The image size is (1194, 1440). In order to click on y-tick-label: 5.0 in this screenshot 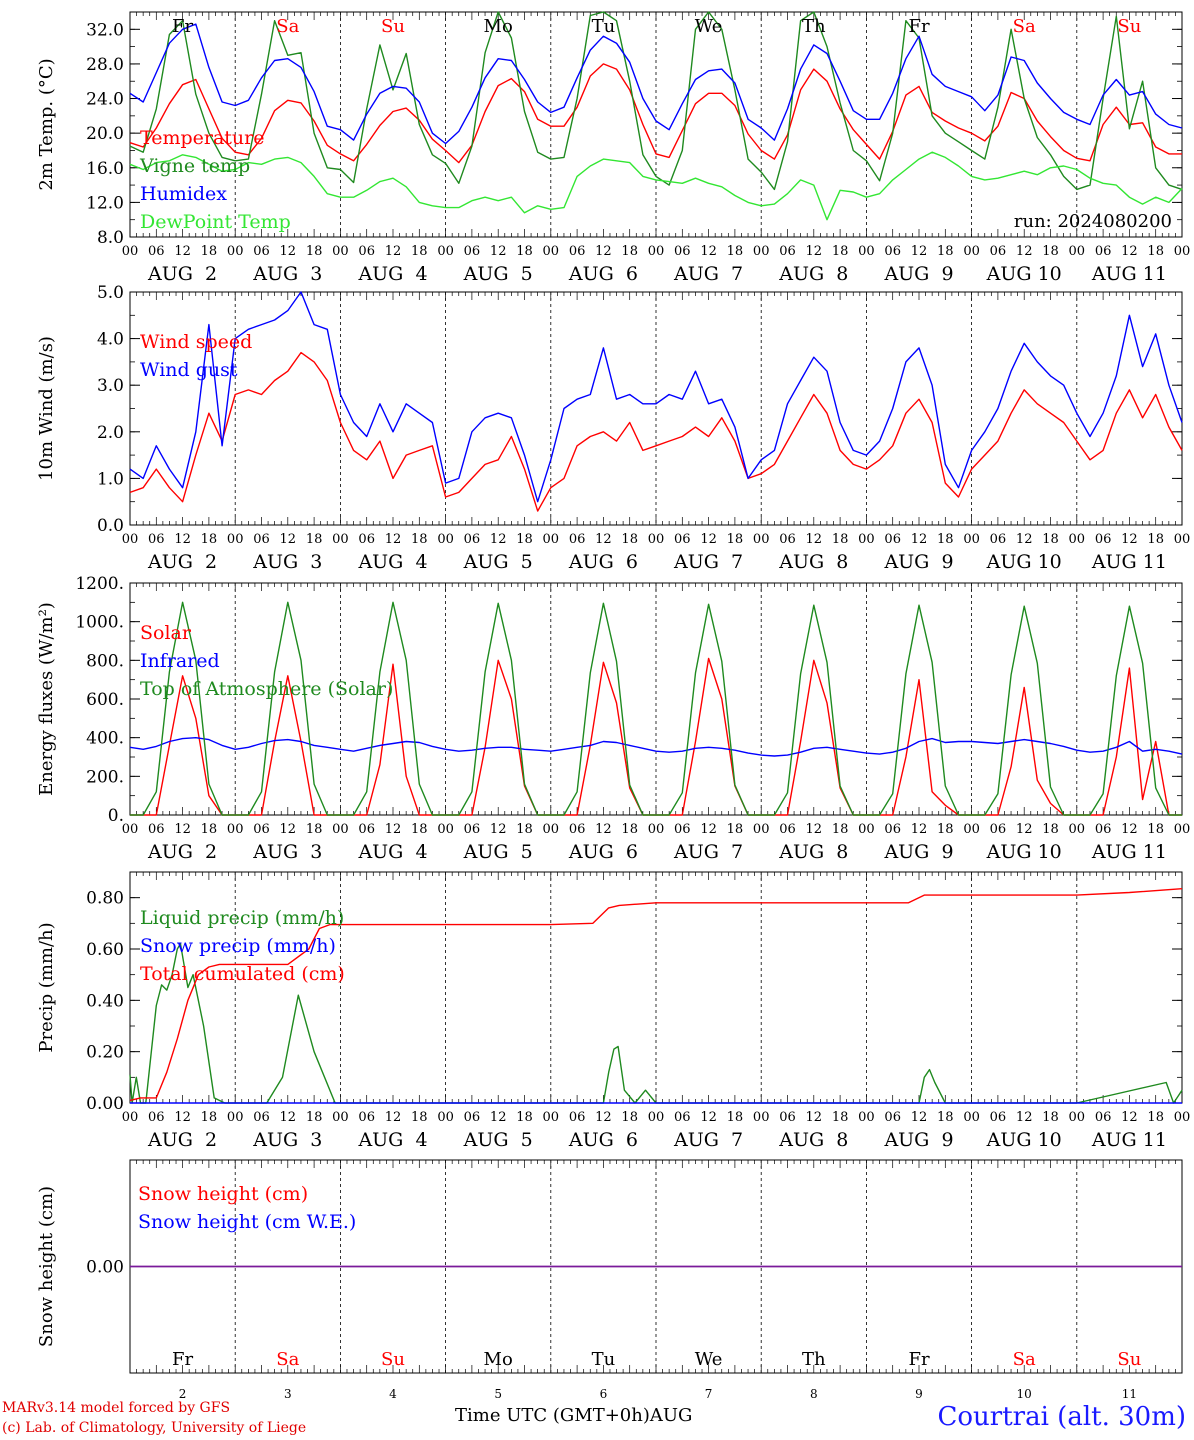, I will do `click(110, 293)`.